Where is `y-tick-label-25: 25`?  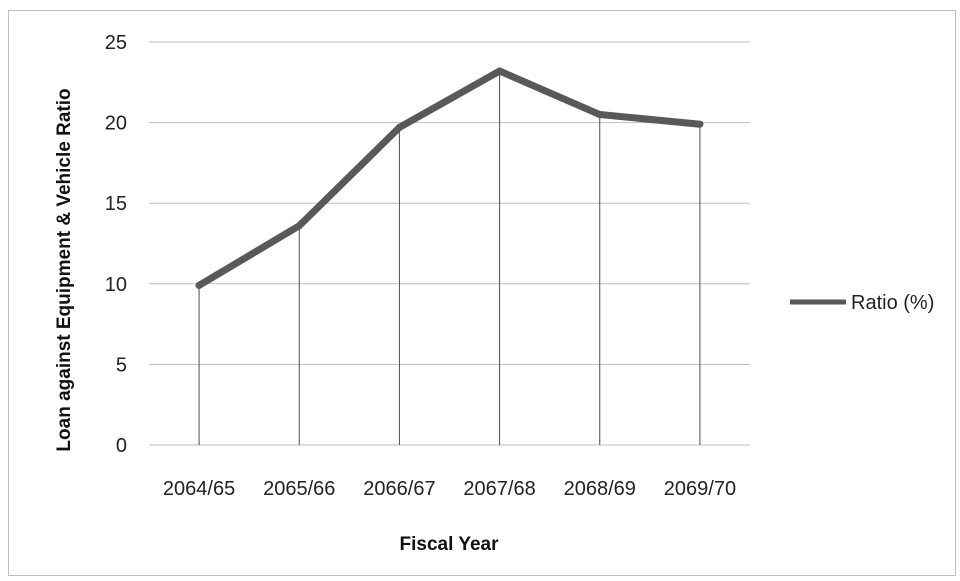 y-tick-label-25: 25 is located at coordinates (116, 43).